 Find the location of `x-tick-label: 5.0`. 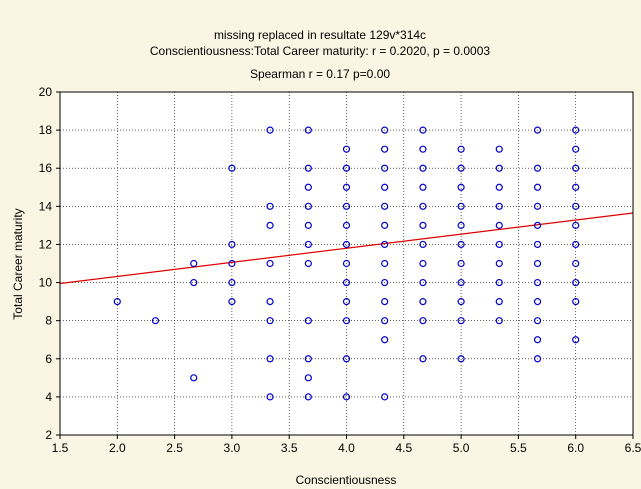

x-tick-label: 5.0 is located at coordinates (461, 448).